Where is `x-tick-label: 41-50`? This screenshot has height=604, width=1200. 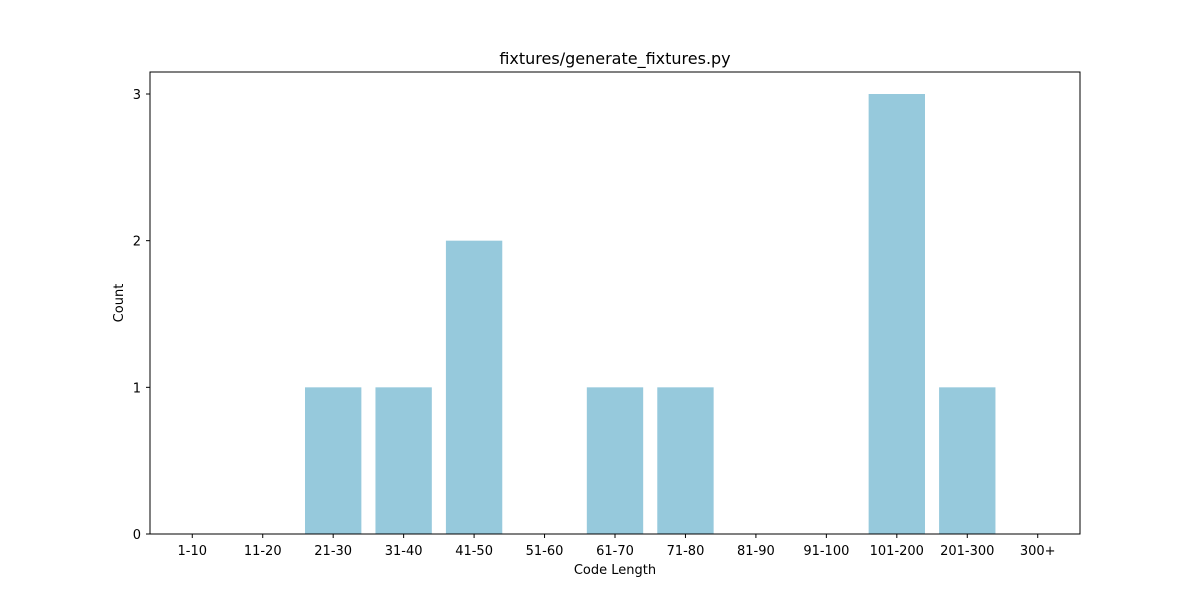
x-tick-label: 41-50 is located at coordinates (474, 551).